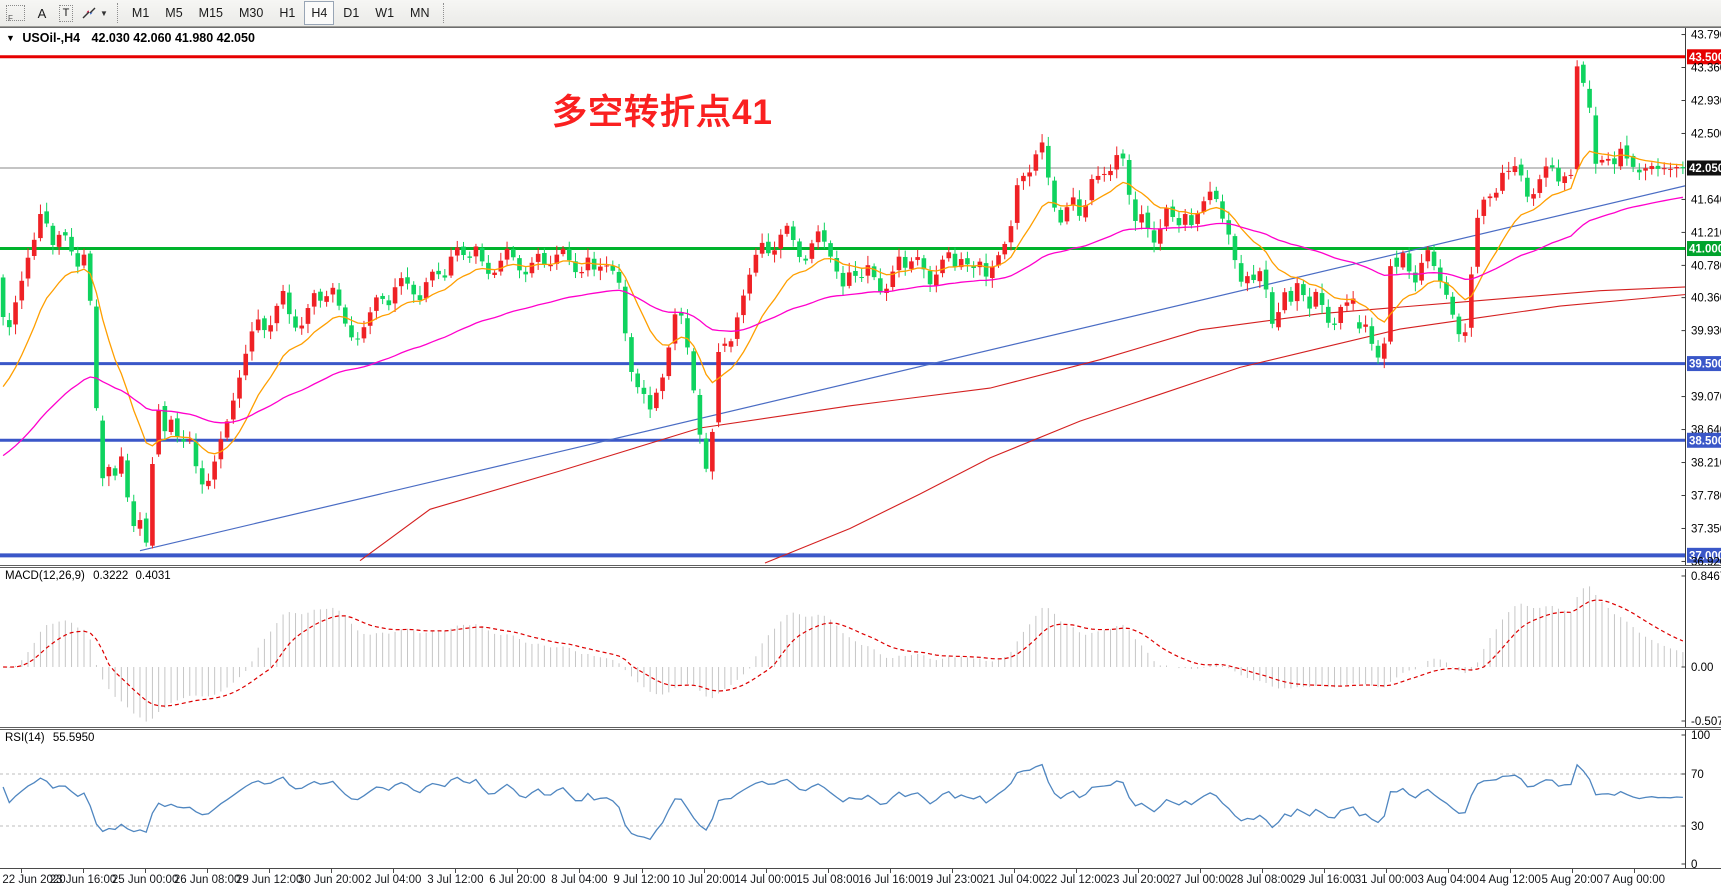 This screenshot has height=896, width=1721. What do you see at coordinates (319, 13) in the screenshot?
I see `timeframe-button-H4: H4` at bounding box center [319, 13].